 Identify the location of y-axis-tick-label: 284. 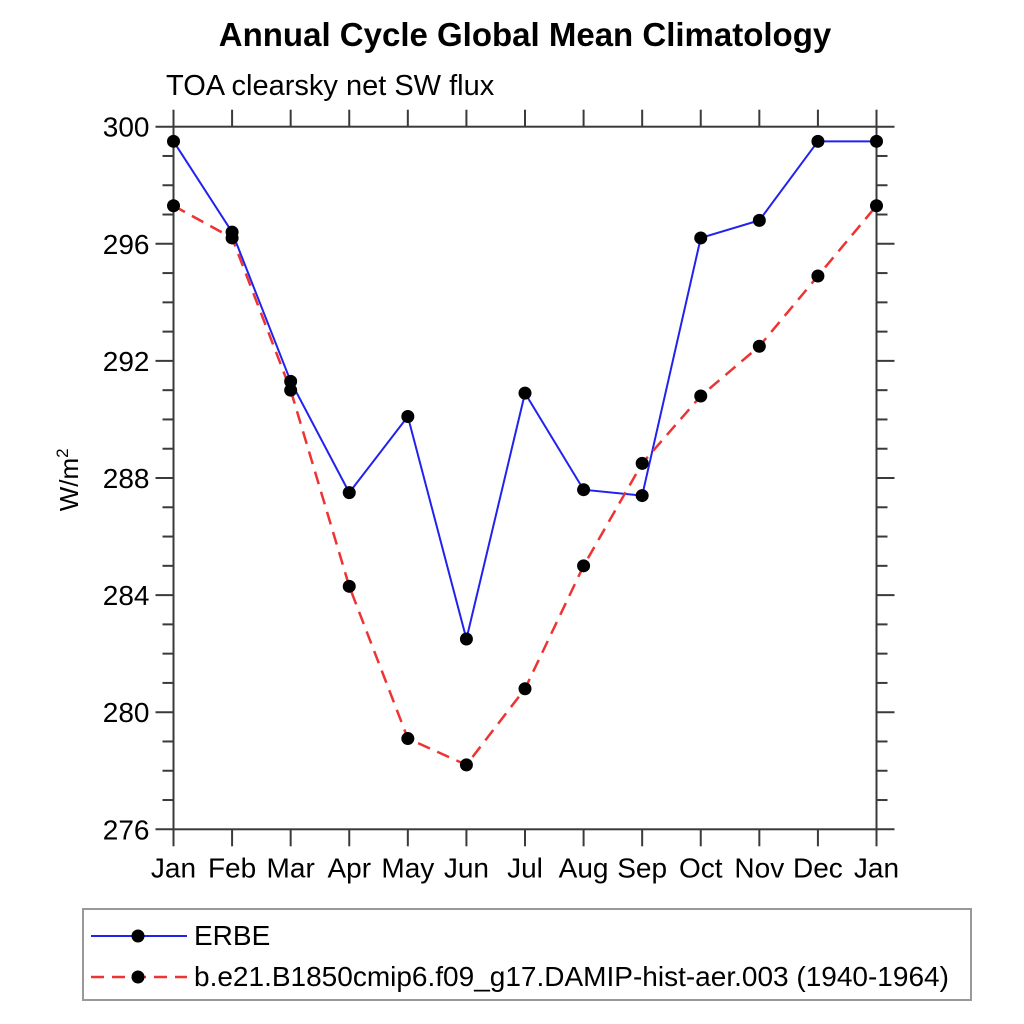
(126, 595).